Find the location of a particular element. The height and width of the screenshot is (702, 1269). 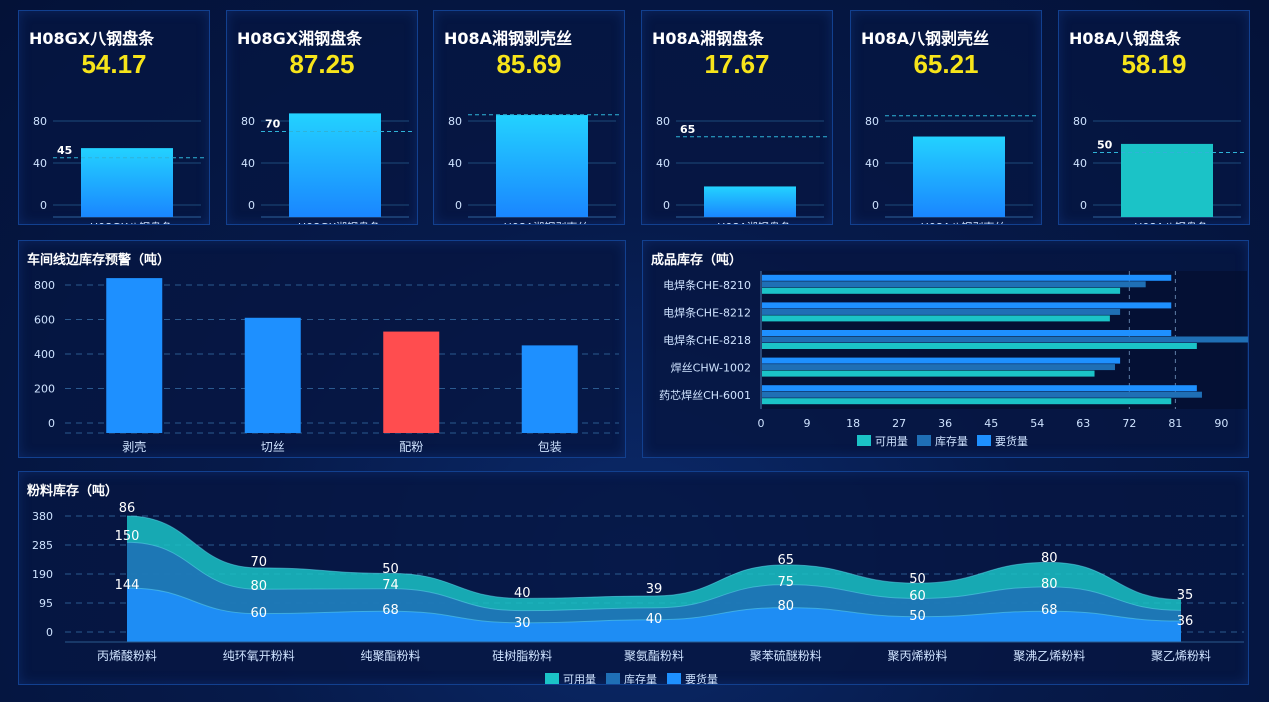

kpi-category-label: H08A八钢盘条 is located at coordinates (1171, 222).